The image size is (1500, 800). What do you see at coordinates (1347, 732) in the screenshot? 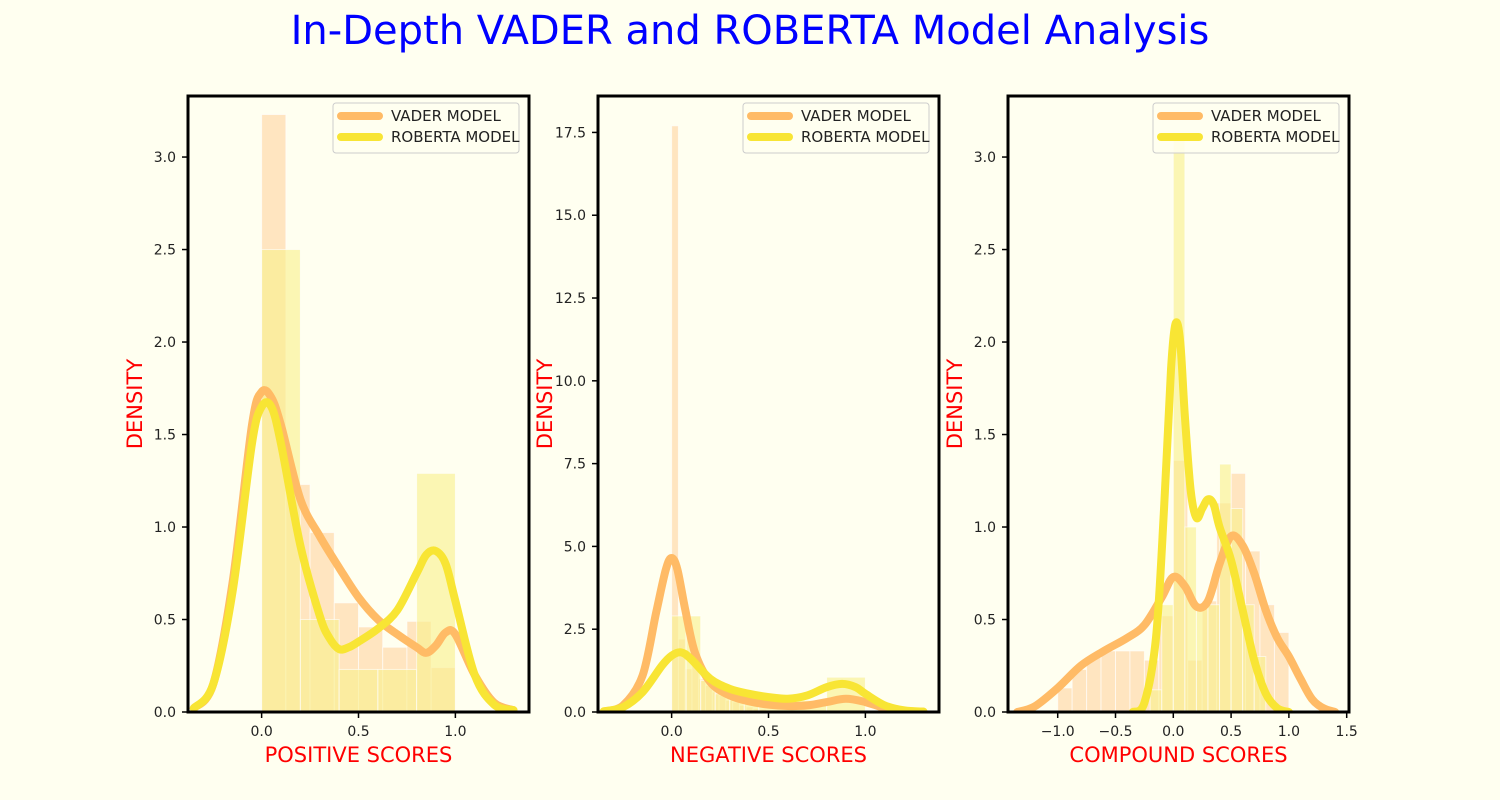
I see `x-tick-label: 1.5` at bounding box center [1347, 732].